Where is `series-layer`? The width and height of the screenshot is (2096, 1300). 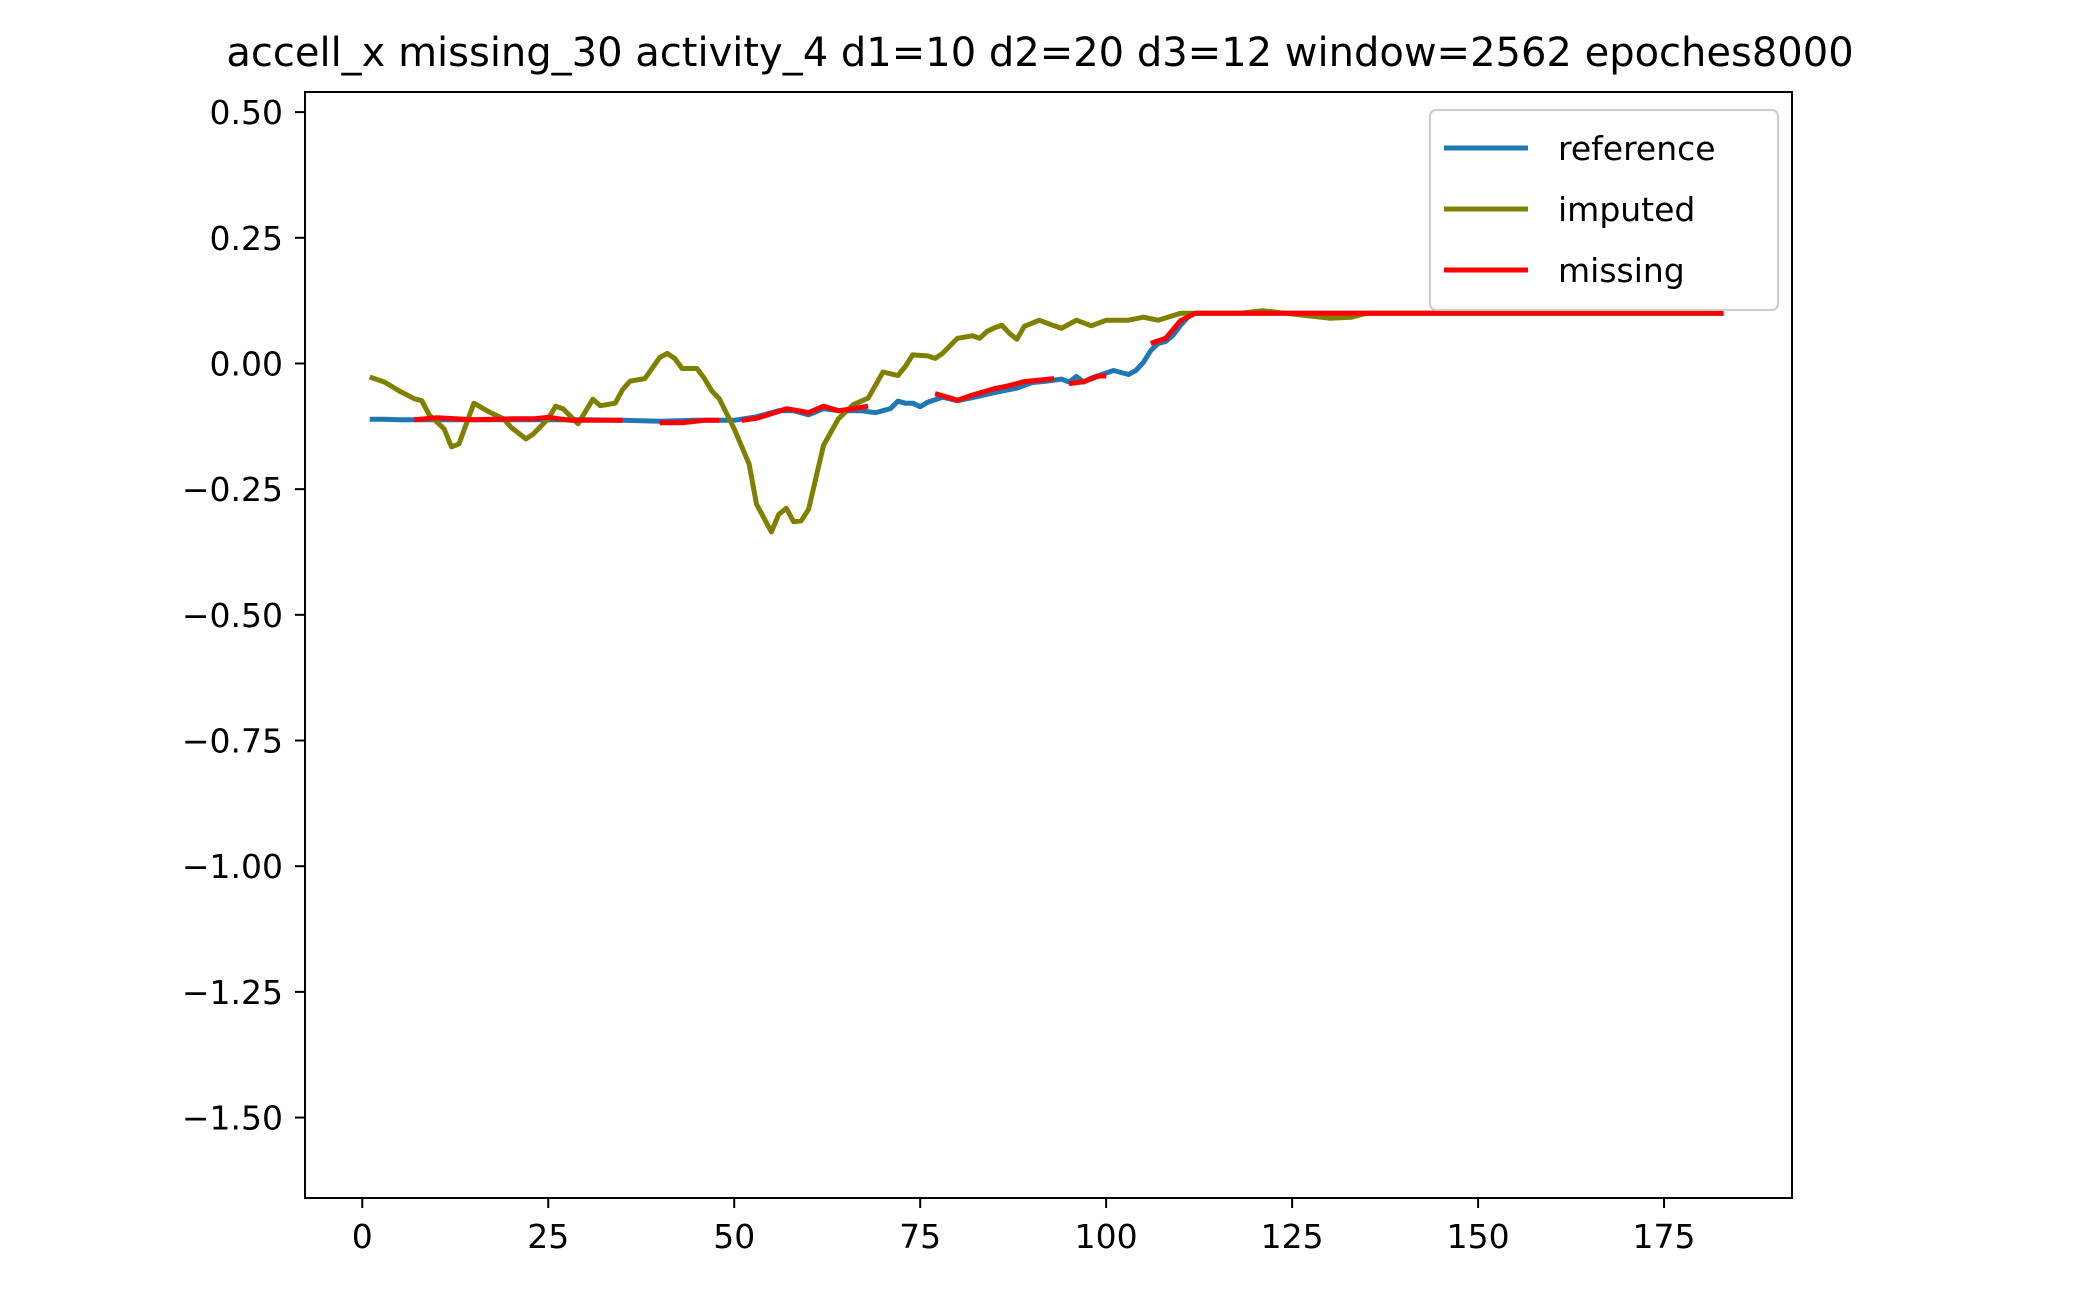 series-layer is located at coordinates (1046, 421).